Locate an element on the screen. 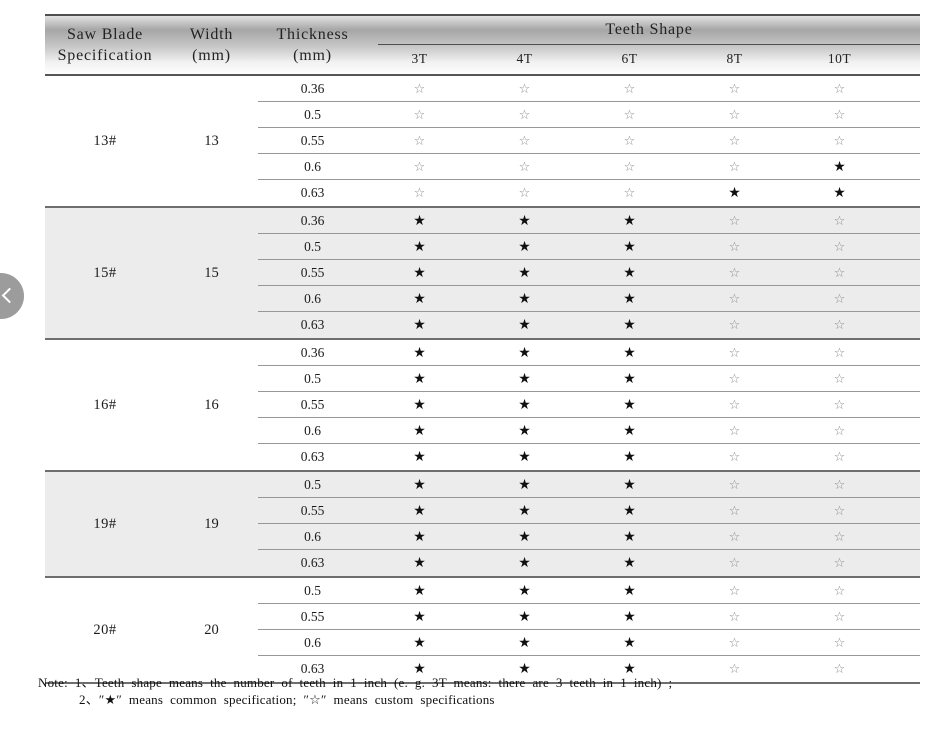  thickness-rows: 0.5 ★ ★ ★ ☆ ☆ 0.55 ★ ★ ★ ☆ ☆ 0.6 ★ ★ ★ ☆ ☆ 0.63 ★ ★ ★ ☆ ☆ is located at coordinates (589, 630).